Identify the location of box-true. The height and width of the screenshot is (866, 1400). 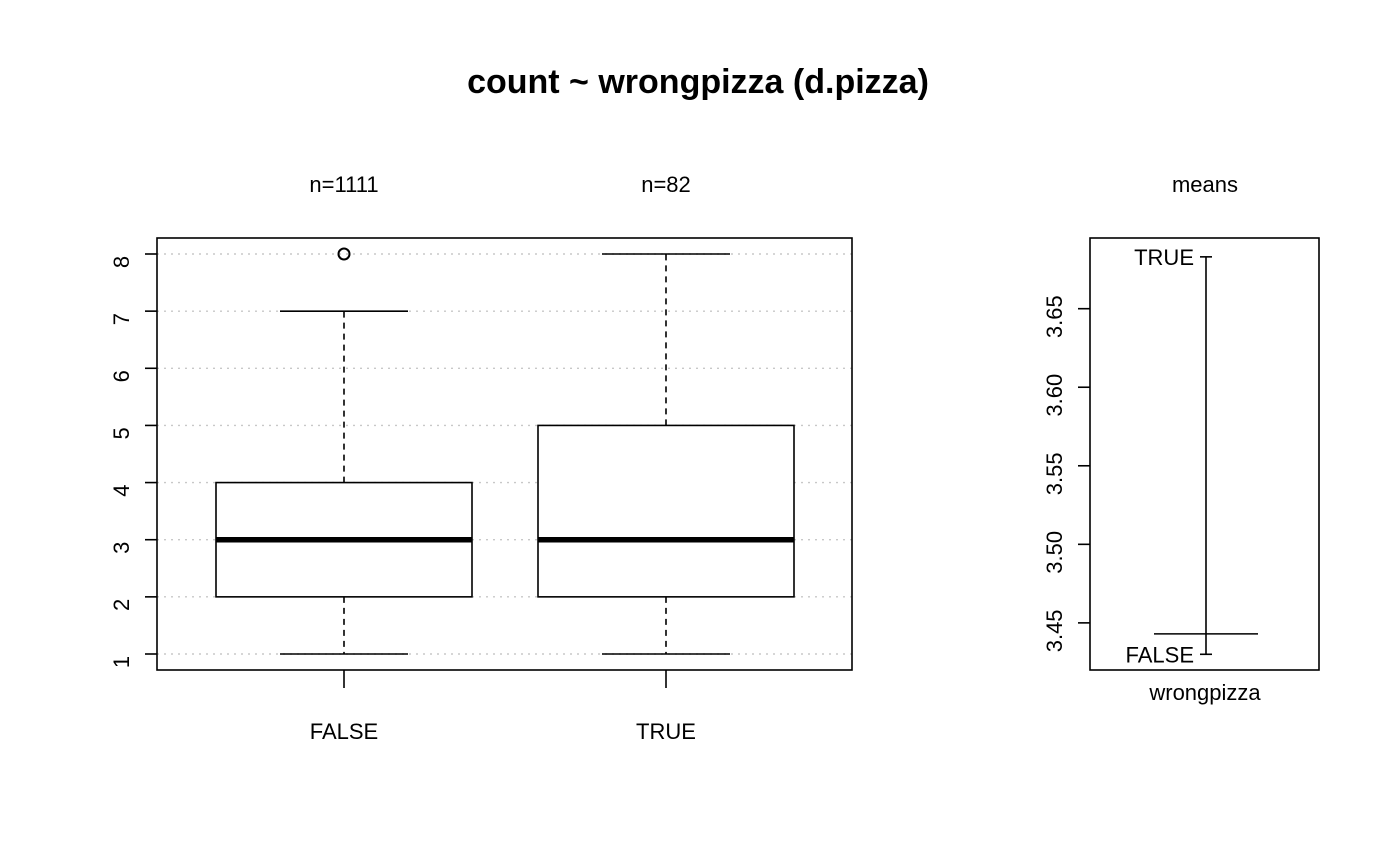
(666, 454).